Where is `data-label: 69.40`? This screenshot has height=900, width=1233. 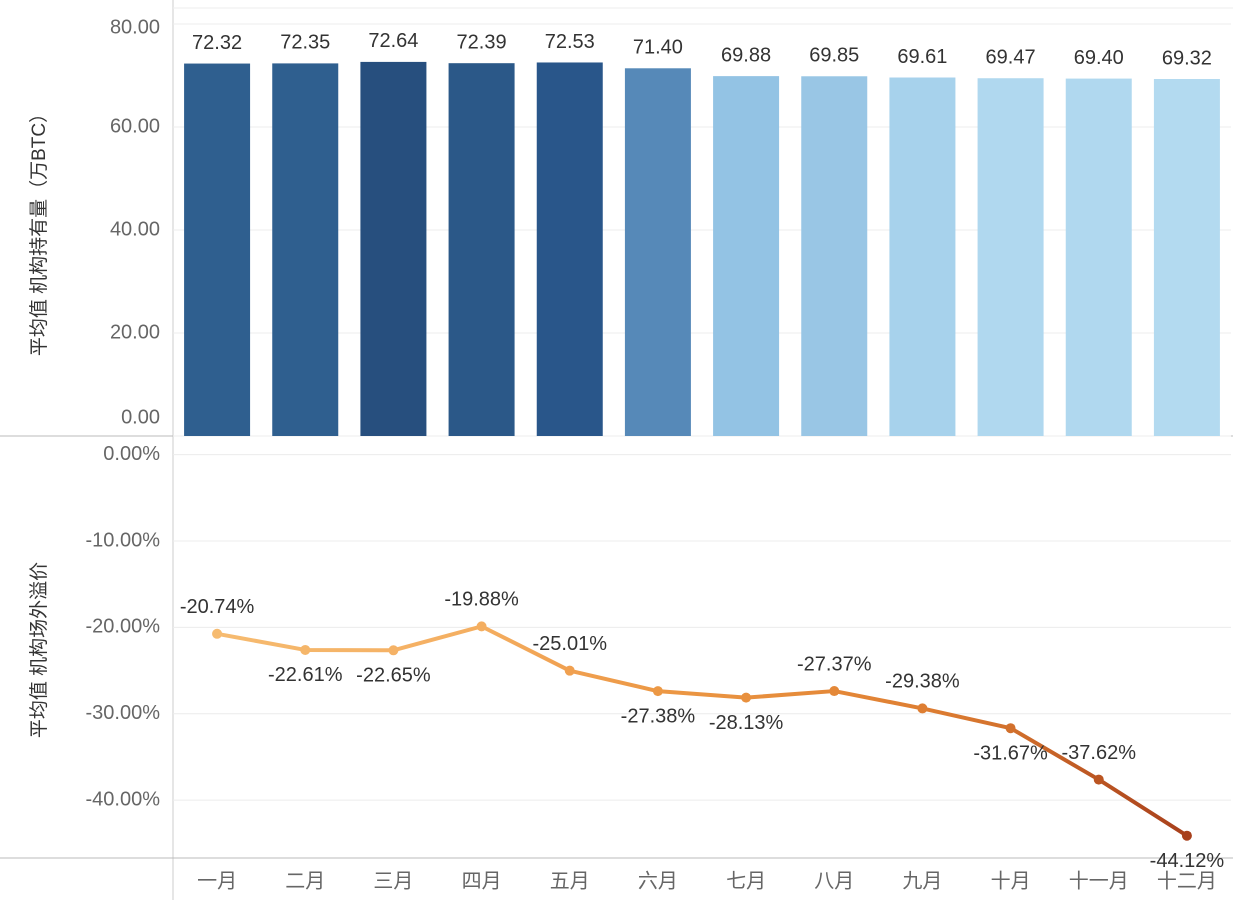 data-label: 69.40 is located at coordinates (1099, 58).